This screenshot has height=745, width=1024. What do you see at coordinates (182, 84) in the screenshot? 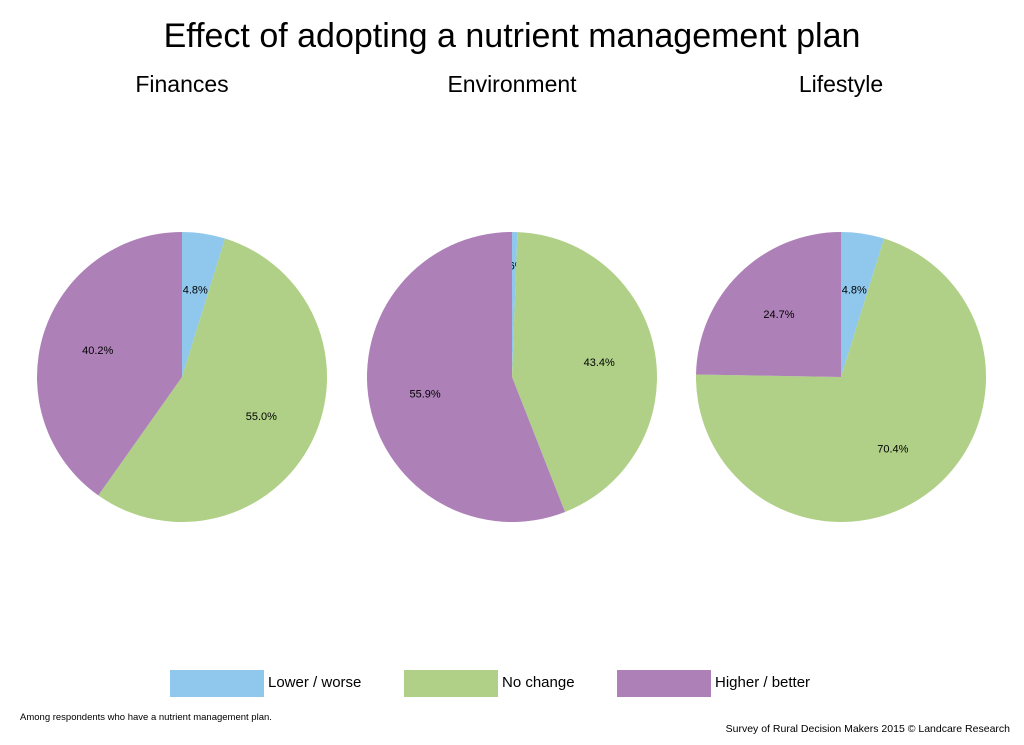
I see `pie-title-finances: Finances` at bounding box center [182, 84].